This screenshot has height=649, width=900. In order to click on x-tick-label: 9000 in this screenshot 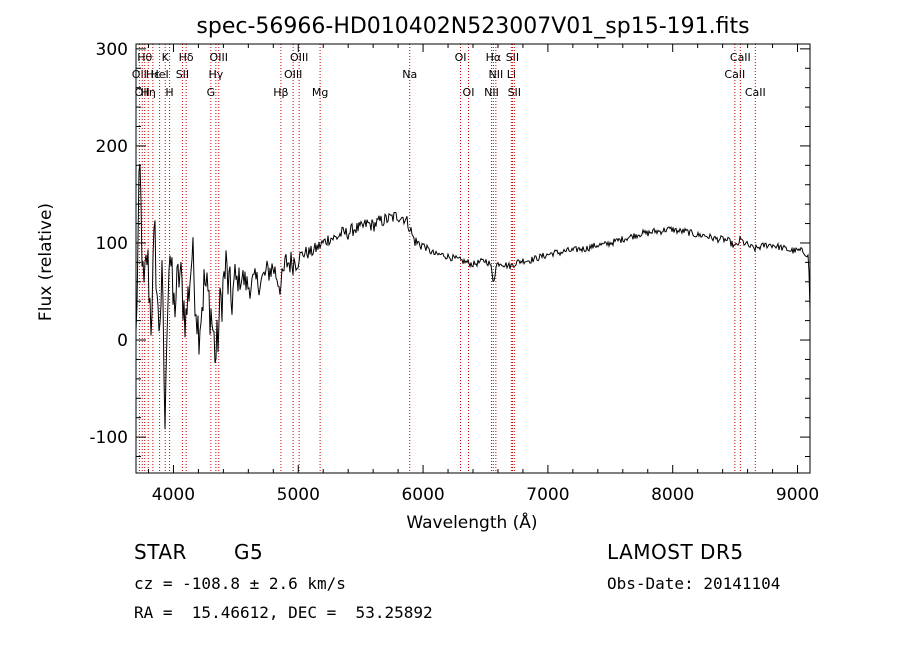, I will do `click(797, 495)`.